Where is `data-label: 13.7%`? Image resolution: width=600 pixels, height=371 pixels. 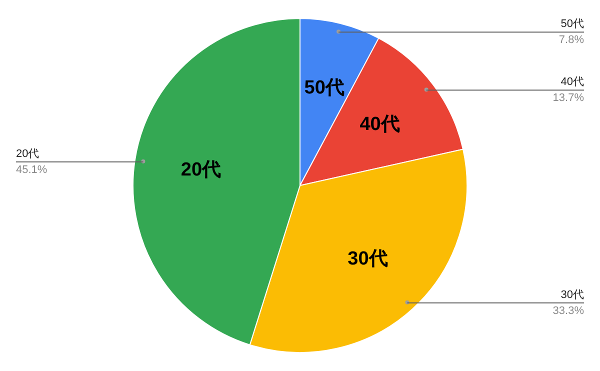
data-label: 13.7% is located at coordinates (568, 98).